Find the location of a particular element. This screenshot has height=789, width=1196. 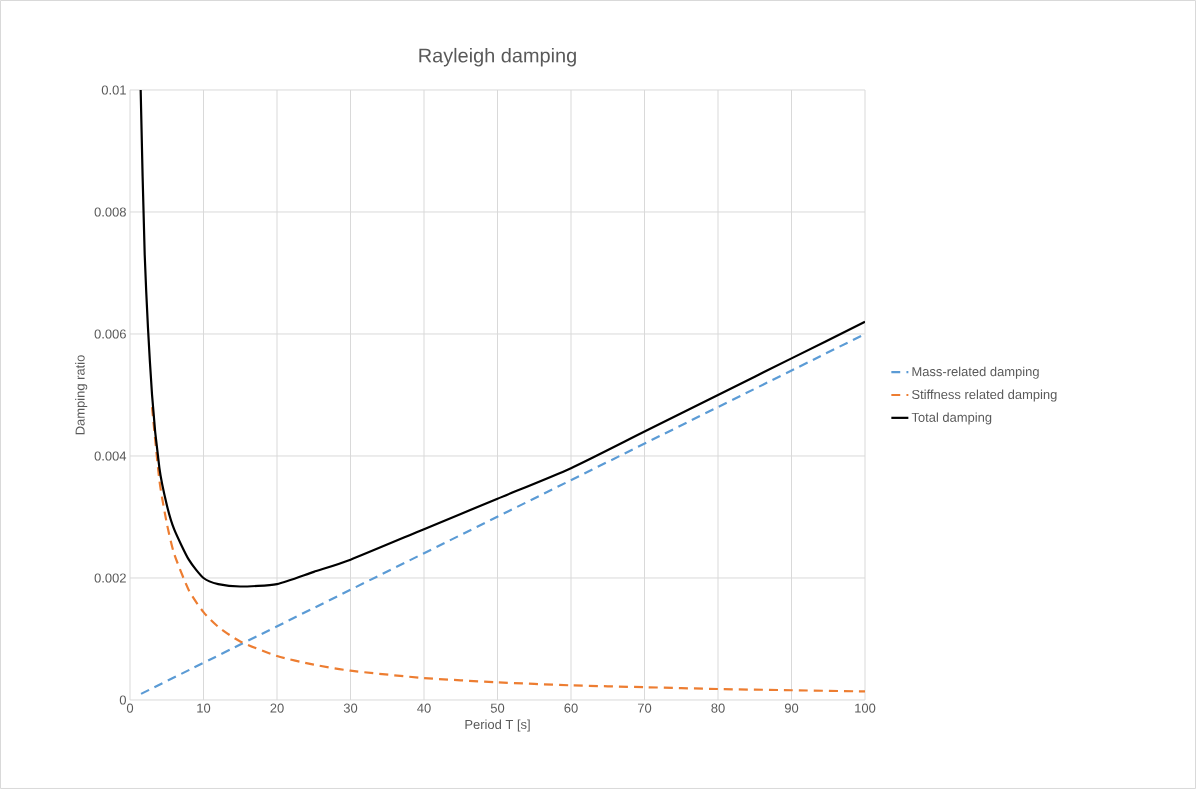

y-tick-label: 0.008 is located at coordinates (110, 212).